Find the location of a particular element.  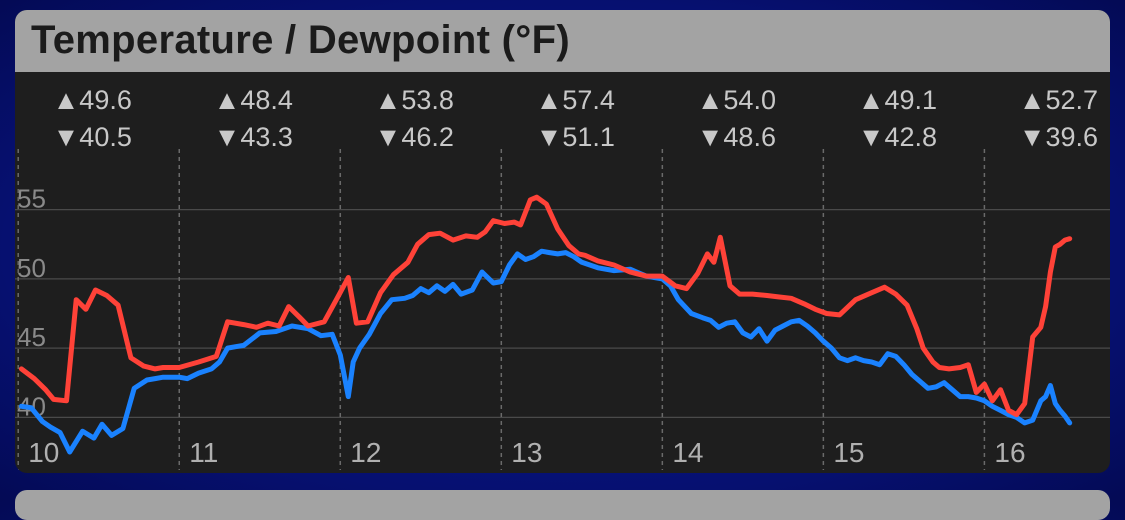

next-card-header is located at coordinates (562, 505).